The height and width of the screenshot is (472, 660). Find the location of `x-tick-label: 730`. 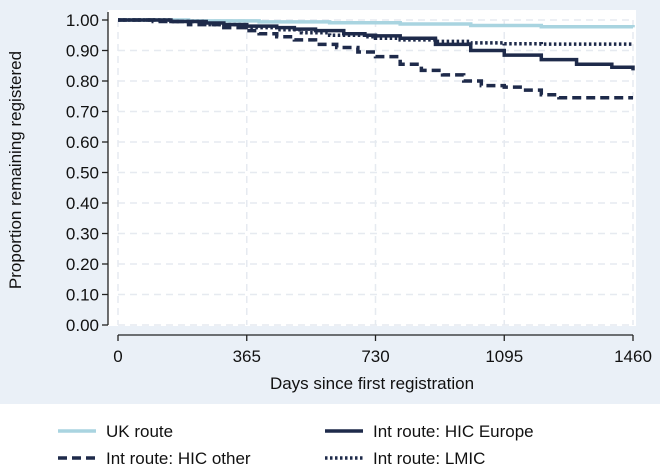

x-tick-label: 730 is located at coordinates (375, 356).